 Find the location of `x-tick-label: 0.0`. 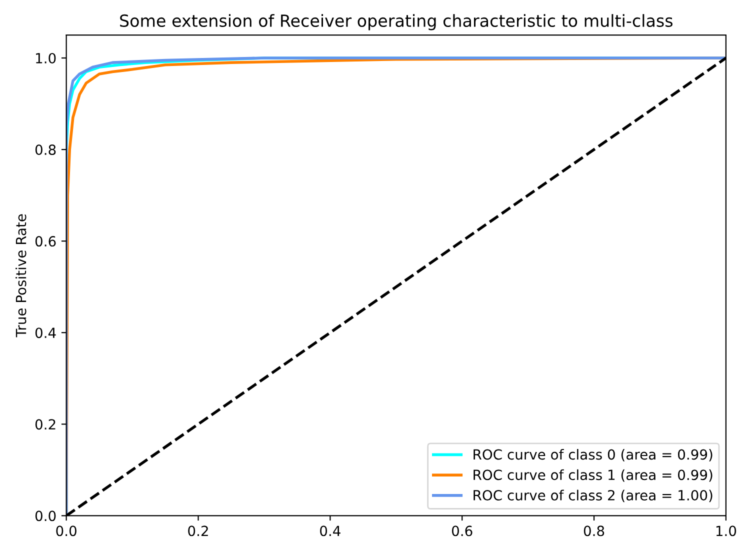

x-tick-label: 0.0 is located at coordinates (66, 531).